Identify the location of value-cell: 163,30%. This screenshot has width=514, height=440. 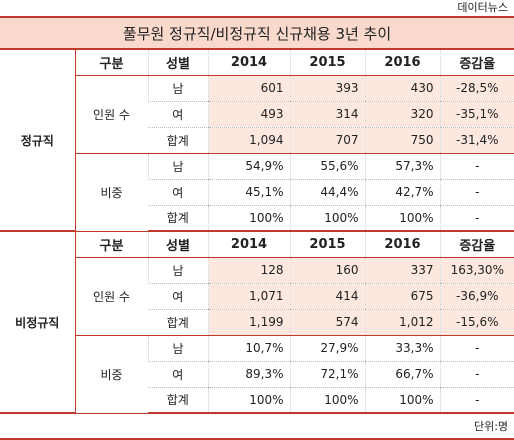
(476, 270).